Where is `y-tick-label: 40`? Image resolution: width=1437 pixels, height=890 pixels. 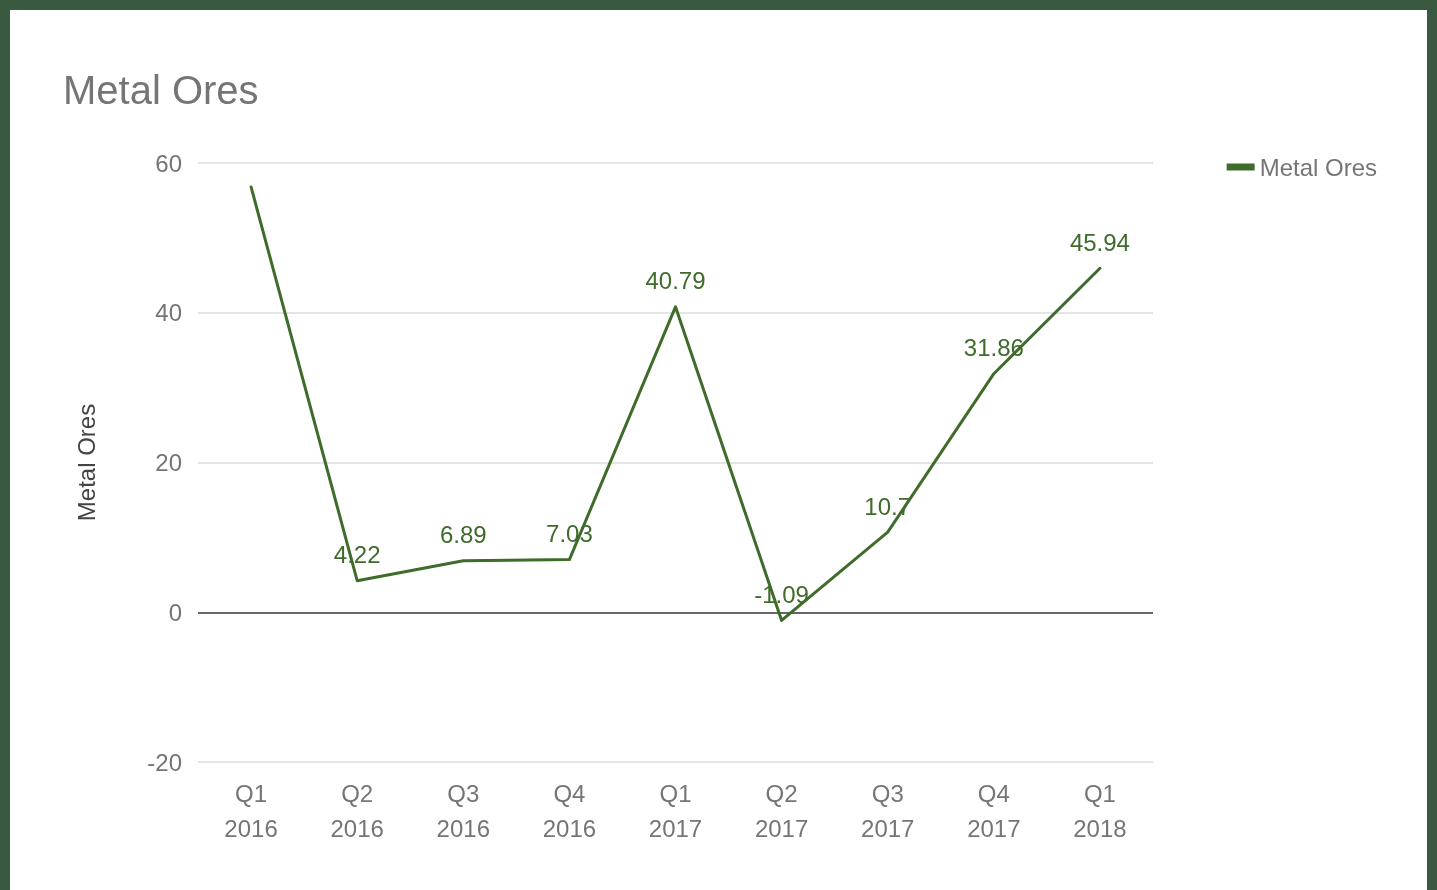 y-tick-label: 40 is located at coordinates (168, 313).